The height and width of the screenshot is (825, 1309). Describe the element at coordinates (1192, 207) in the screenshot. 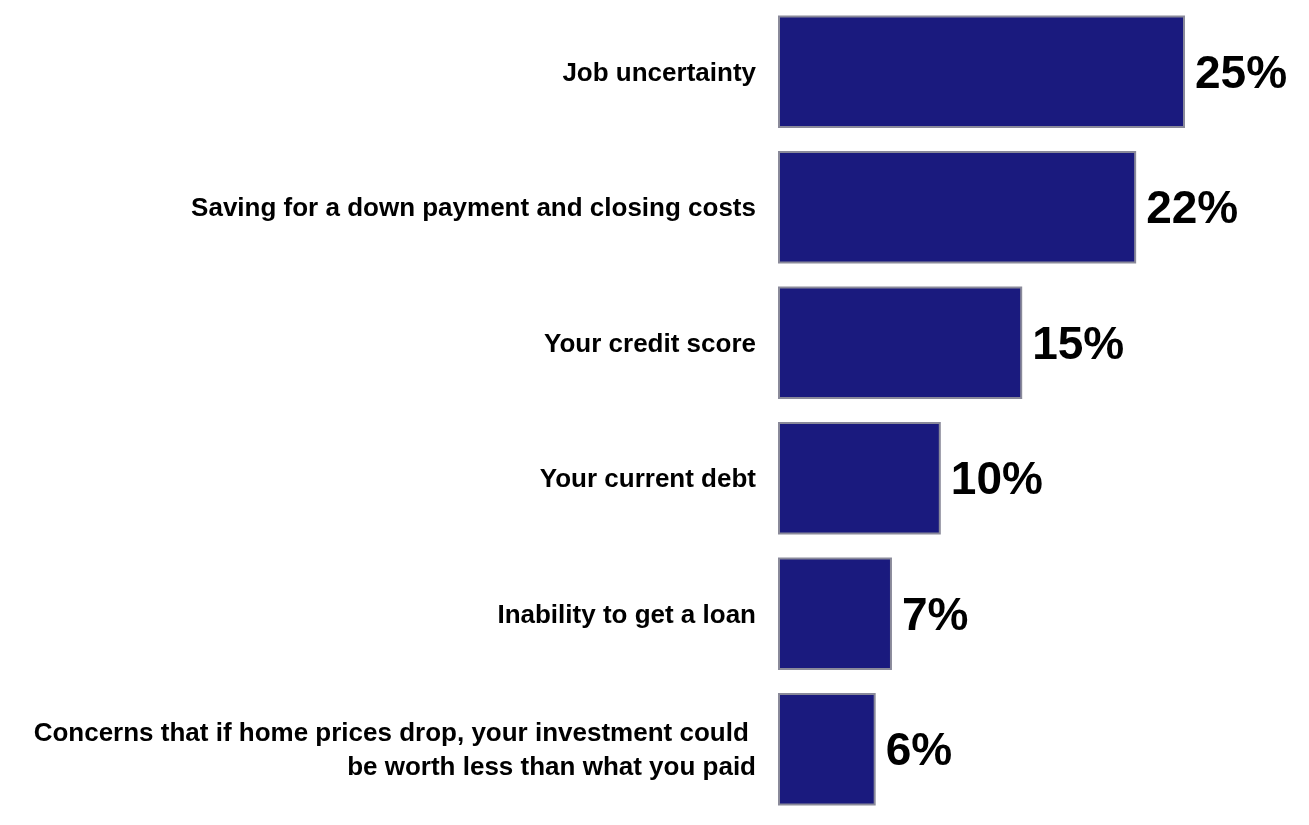

I see `data-label: 22%` at that location.